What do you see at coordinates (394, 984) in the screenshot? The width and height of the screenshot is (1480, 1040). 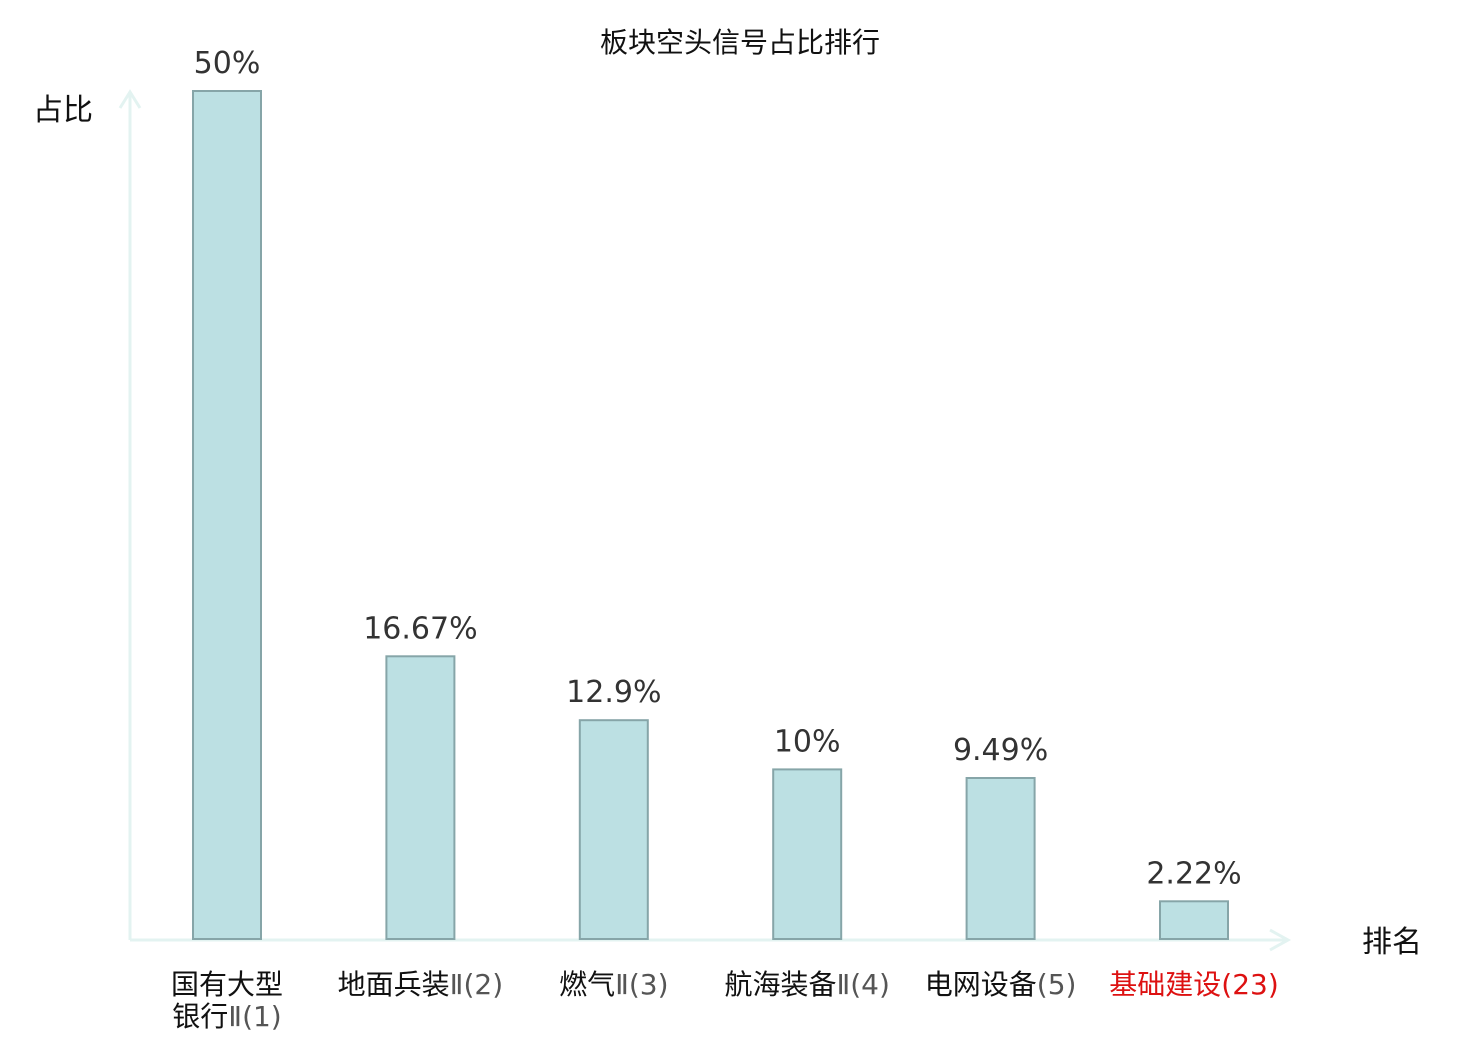 I see `category-label-2-part: 地面兵装` at bounding box center [394, 984].